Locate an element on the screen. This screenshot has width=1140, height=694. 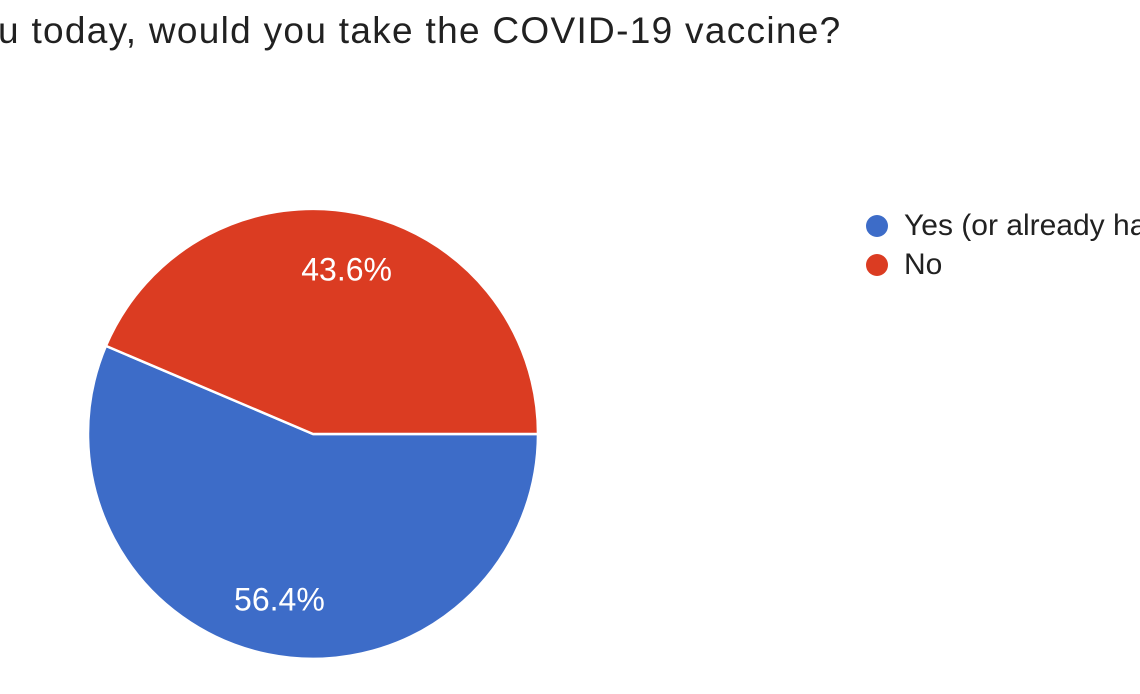
pie-slice is located at coordinates (322, 321).